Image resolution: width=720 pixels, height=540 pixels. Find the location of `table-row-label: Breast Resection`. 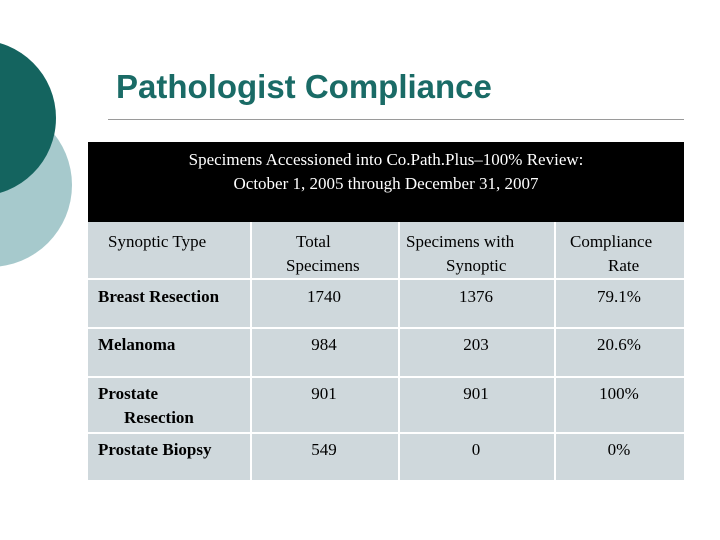

table-row-label: Breast Resection is located at coordinates (159, 296).